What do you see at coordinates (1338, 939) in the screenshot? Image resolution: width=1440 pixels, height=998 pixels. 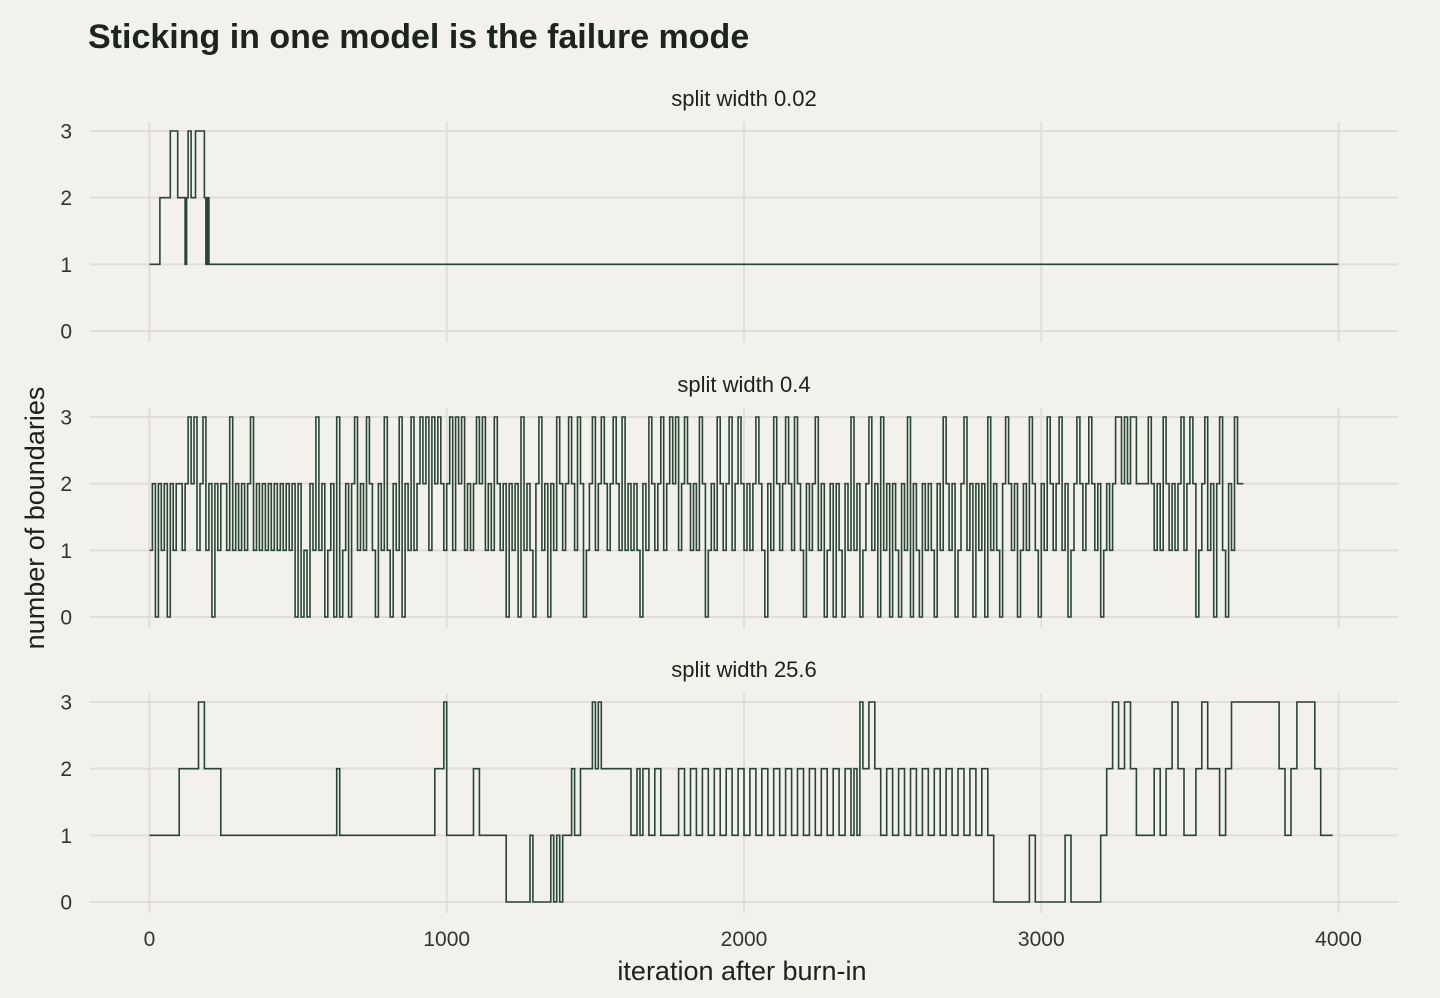 I see `x-tick-label: 4000` at bounding box center [1338, 939].